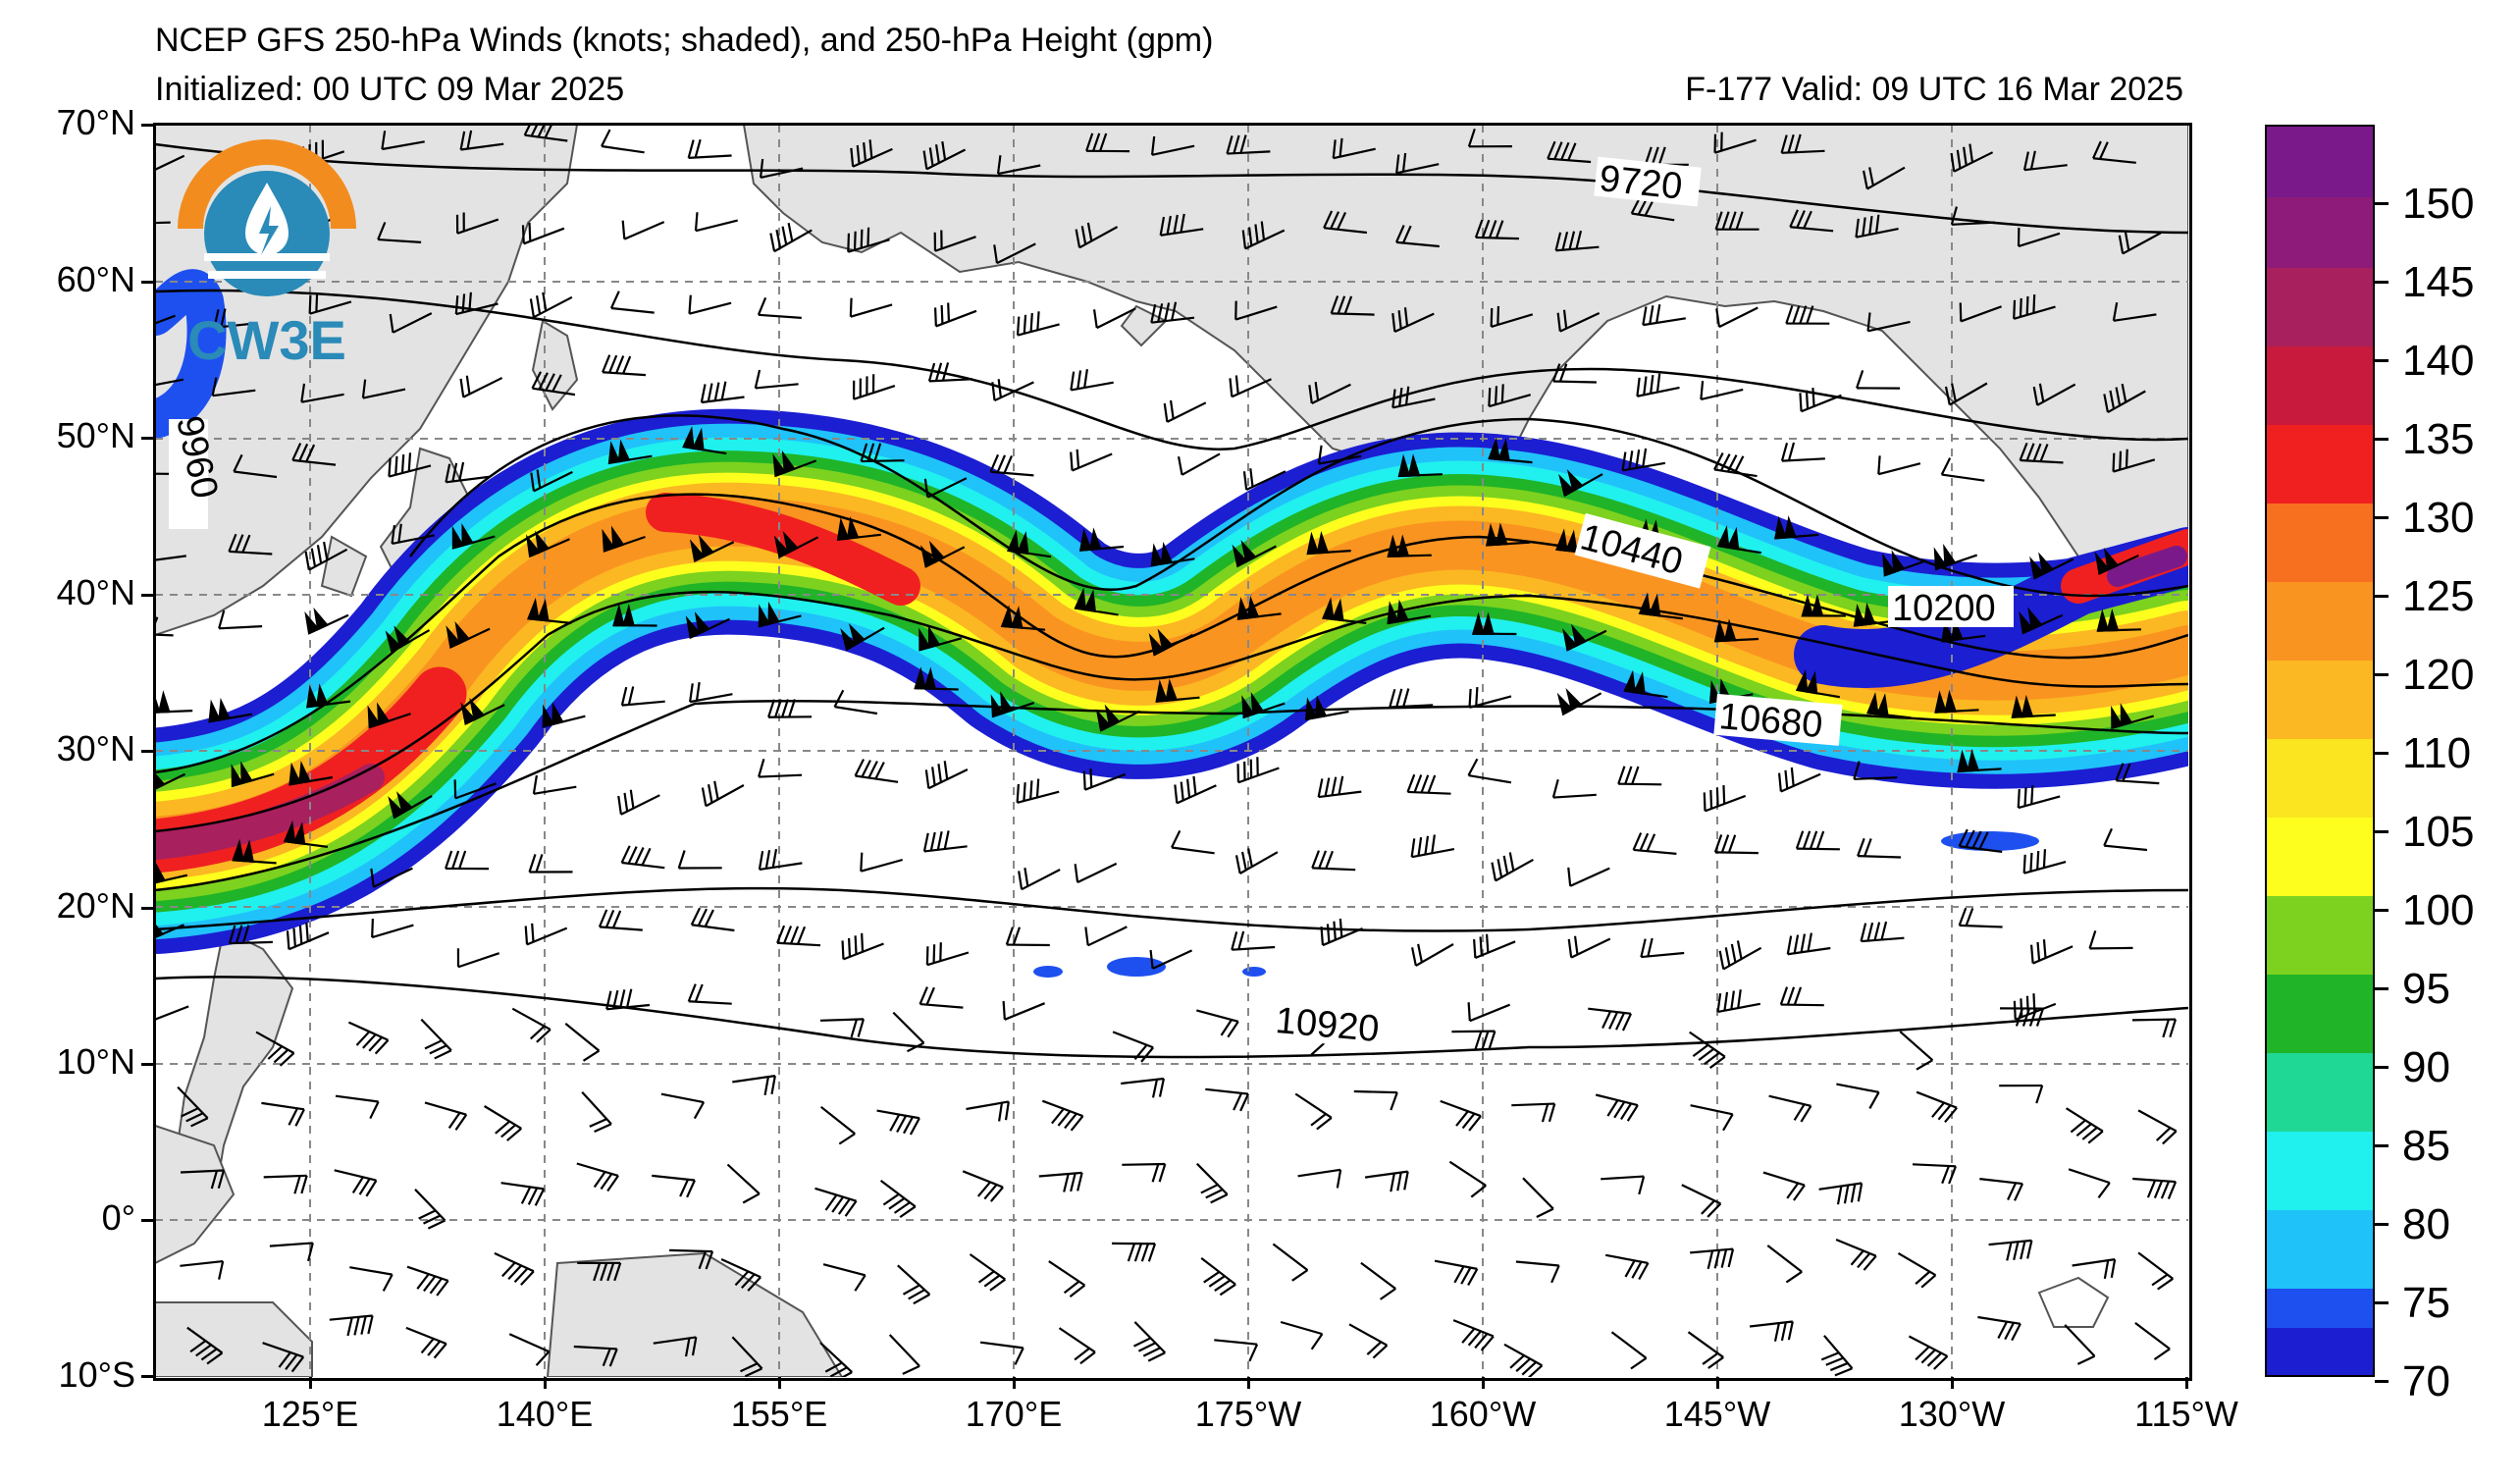 Image resolution: width=2520 pixels, height=1483 pixels. I want to click on colorbar-label: 110, so click(2437, 753).